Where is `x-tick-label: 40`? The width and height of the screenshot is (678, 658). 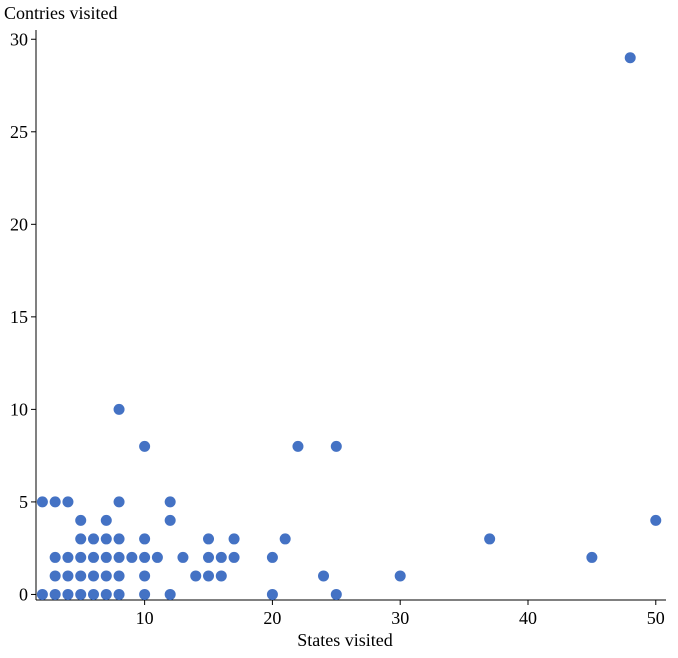 x-tick-label: 40 is located at coordinates (528, 618).